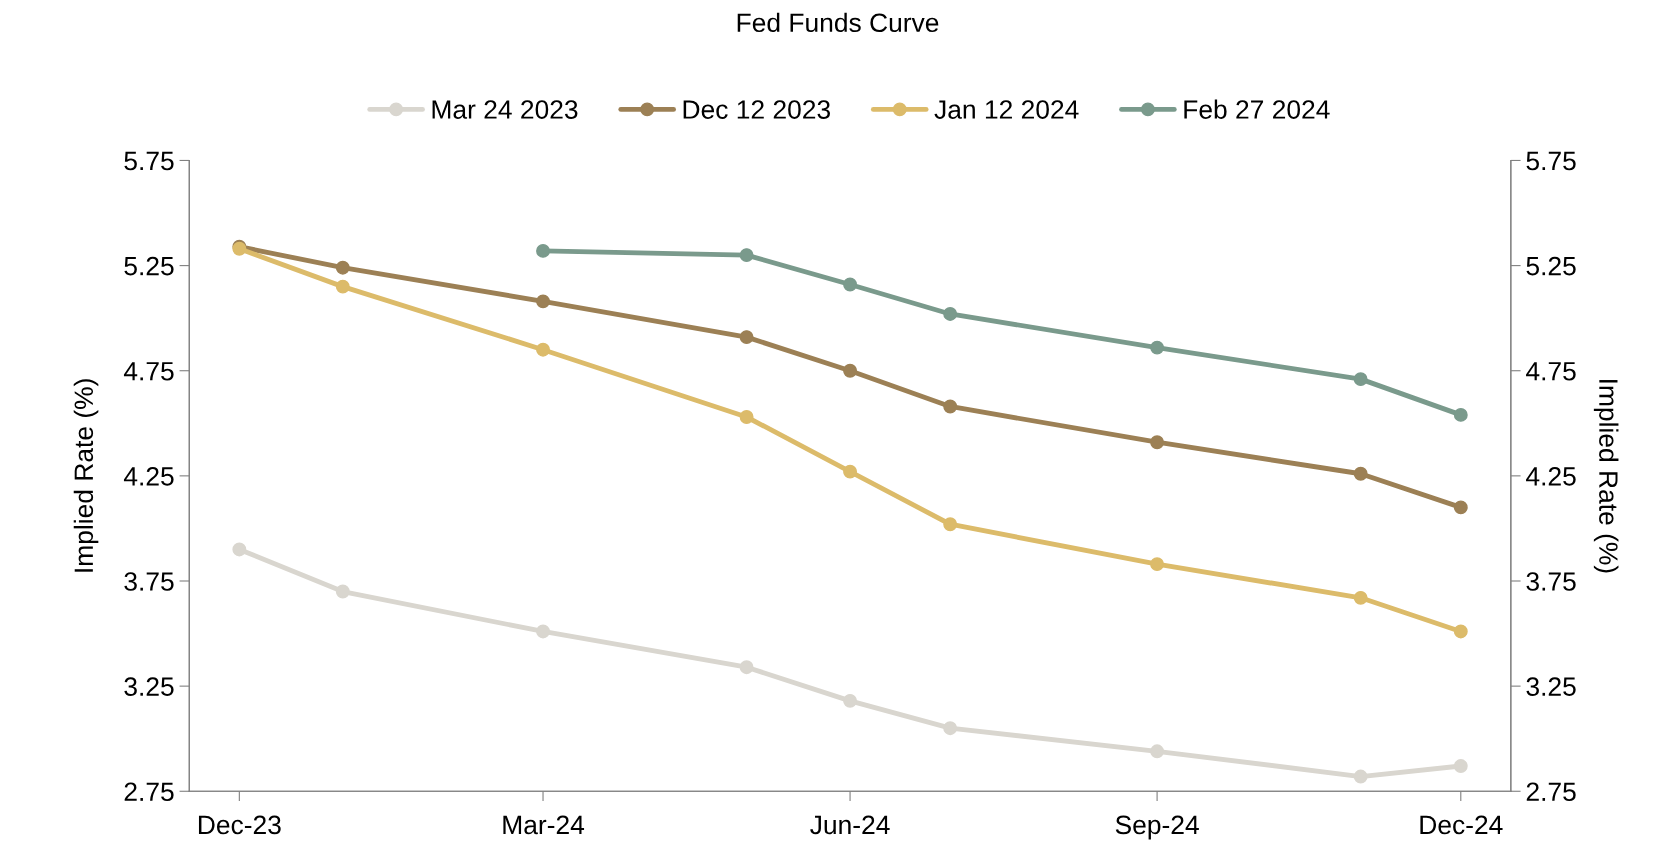 This screenshot has height=849, width=1675. Describe the element at coordinates (148, 371) in the screenshot. I see `y-tick-label: 4.75` at that location.